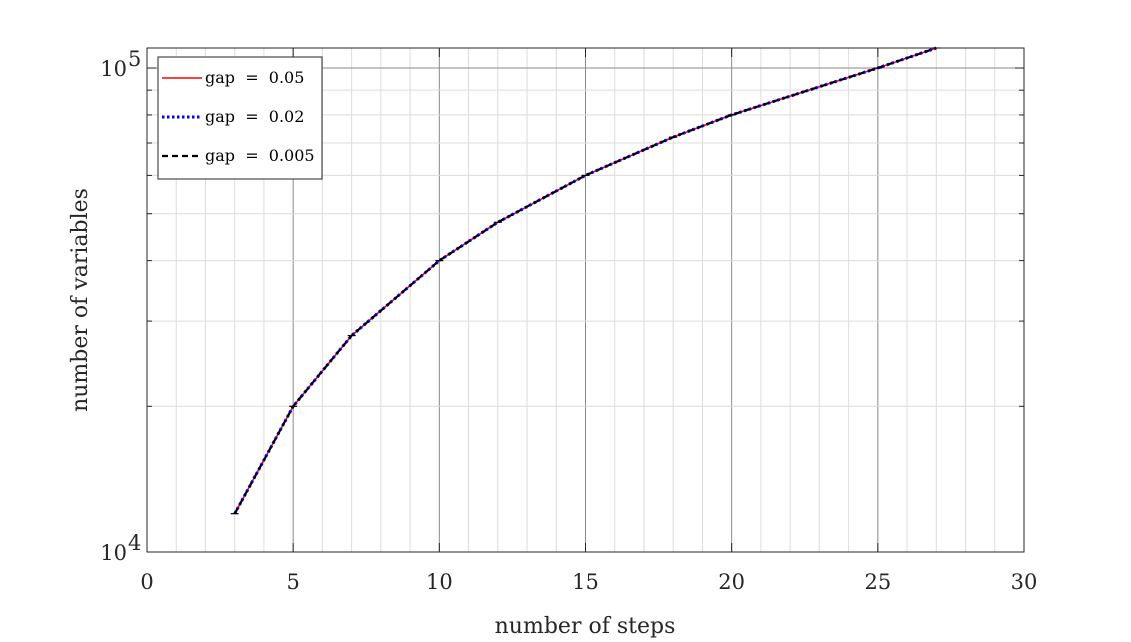 The width and height of the screenshot is (1131, 642). I want to click on x-tick-label: 0, so click(146, 582).